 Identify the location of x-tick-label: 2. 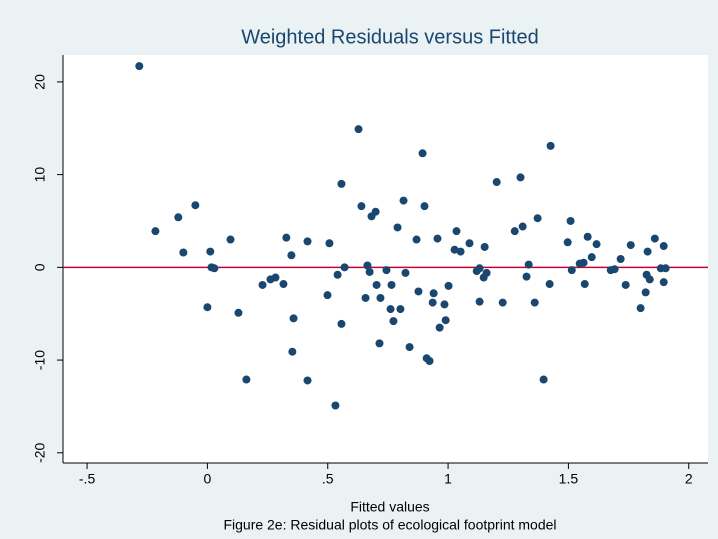
(689, 479).